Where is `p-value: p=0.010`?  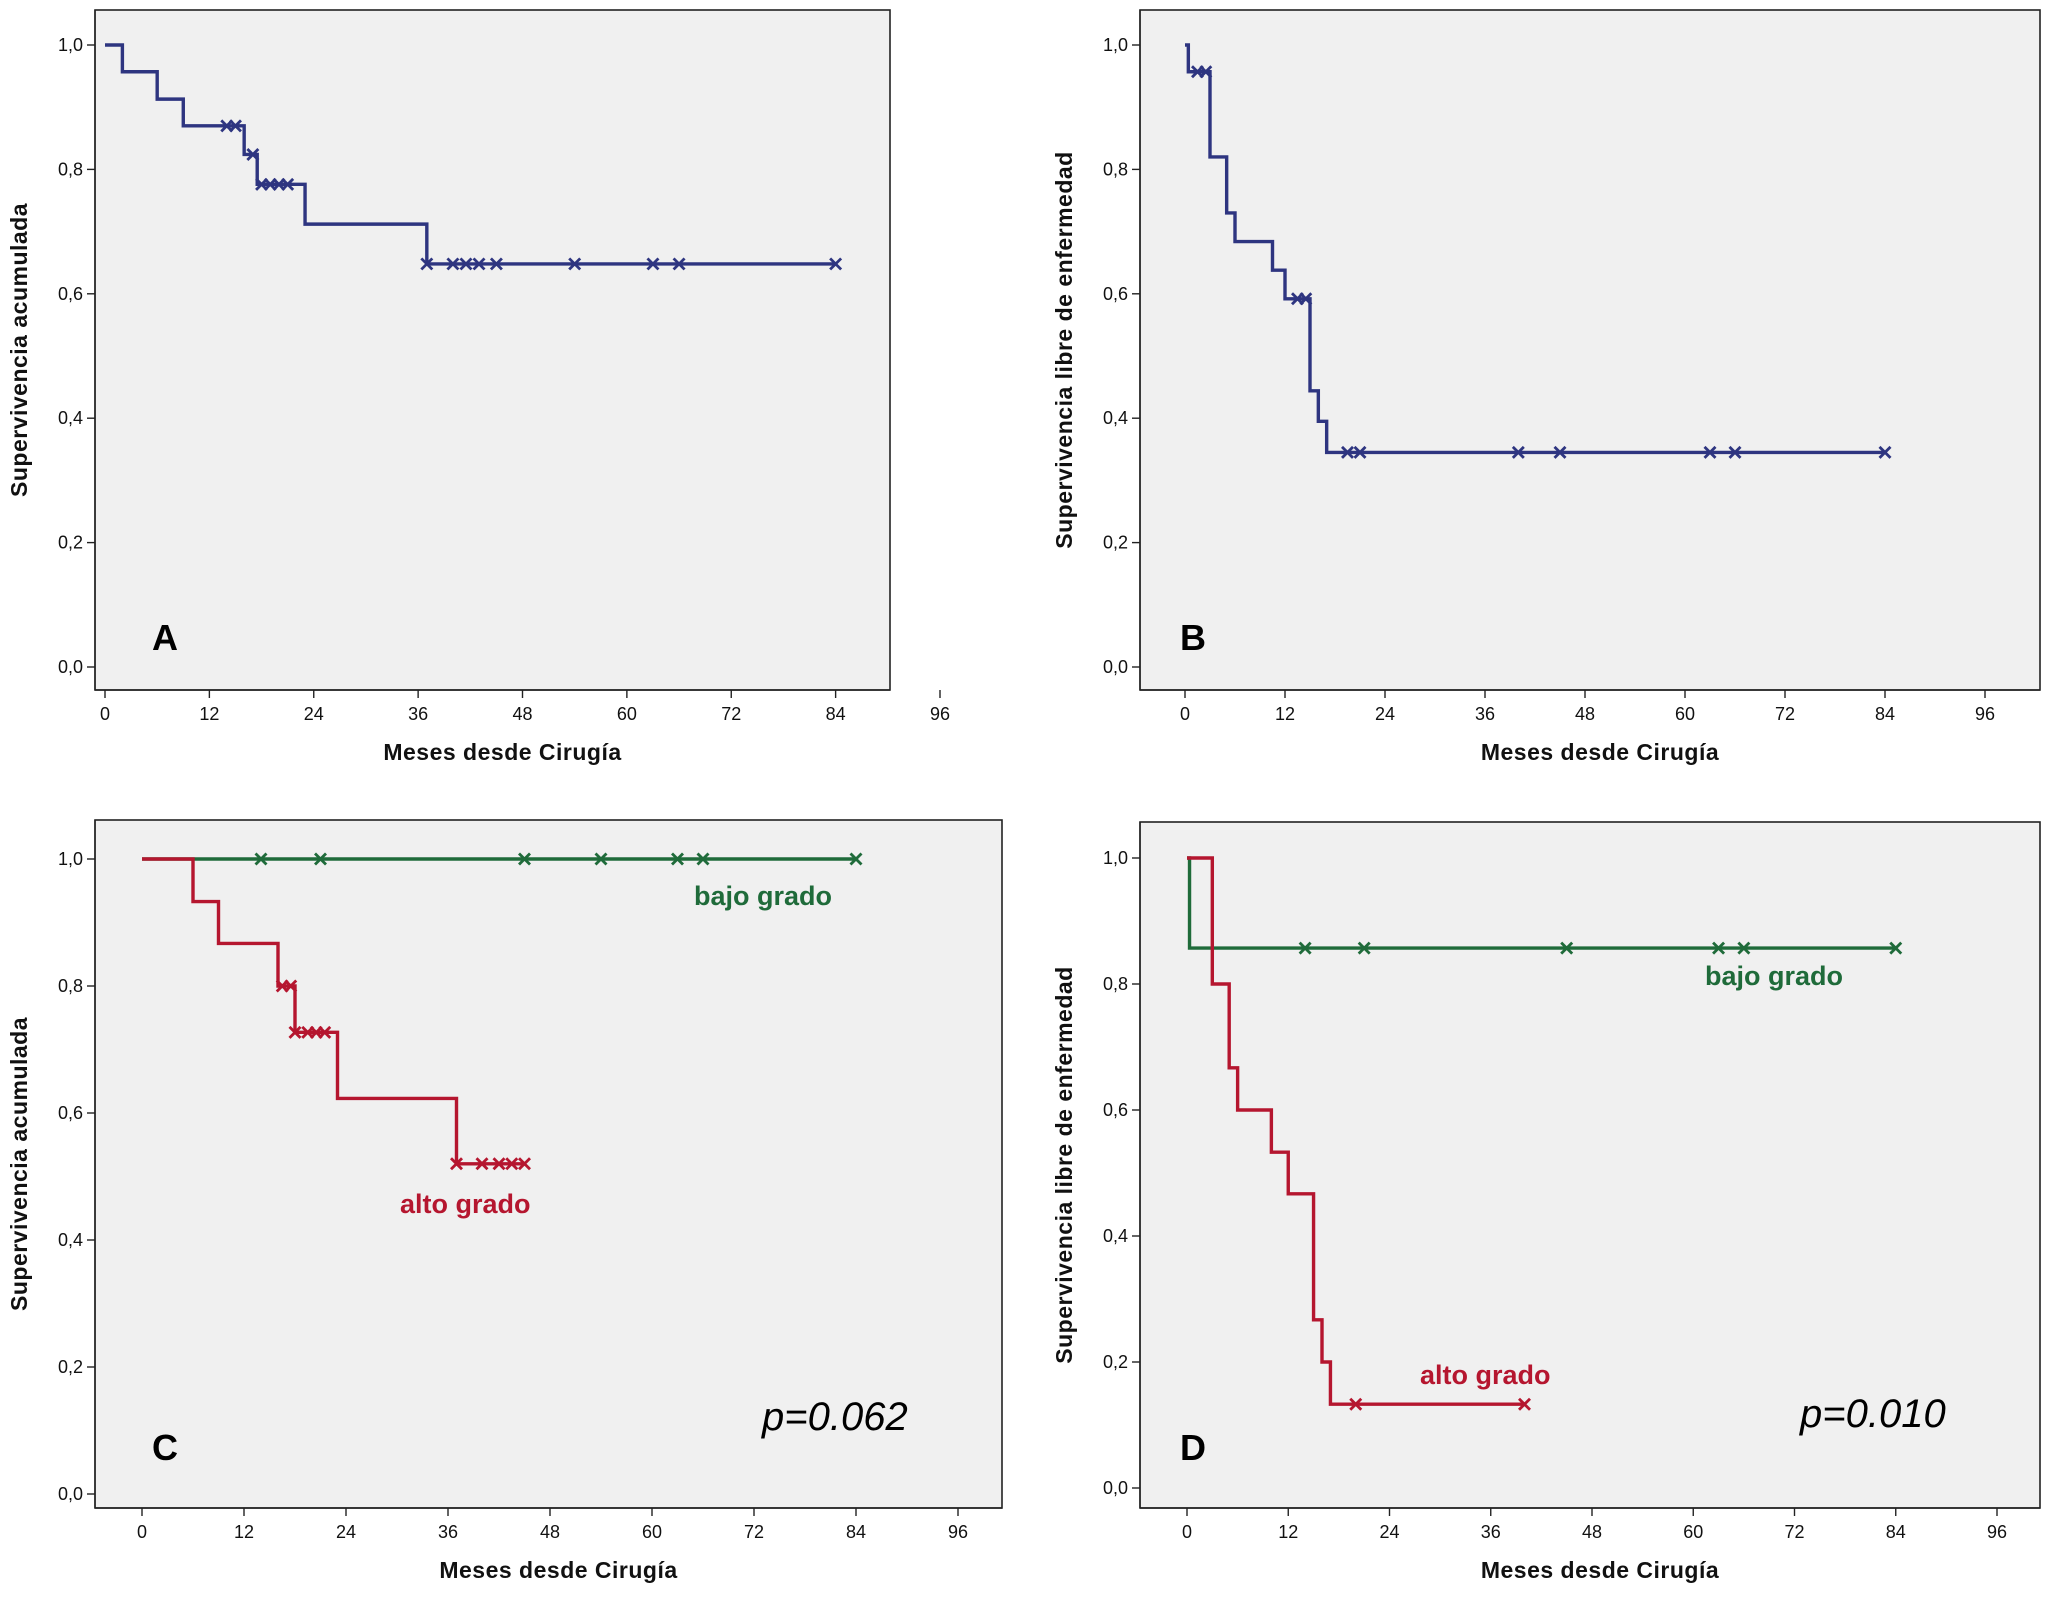
p-value: p=0.010 is located at coordinates (1872, 1414).